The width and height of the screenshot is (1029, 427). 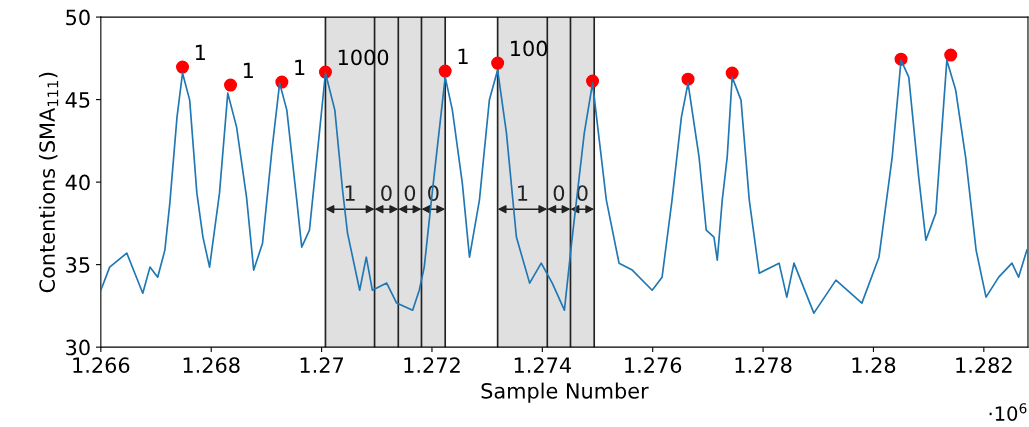 What do you see at coordinates (542, 365) in the screenshot?
I see `x-tick-label: 1.274` at bounding box center [542, 365].